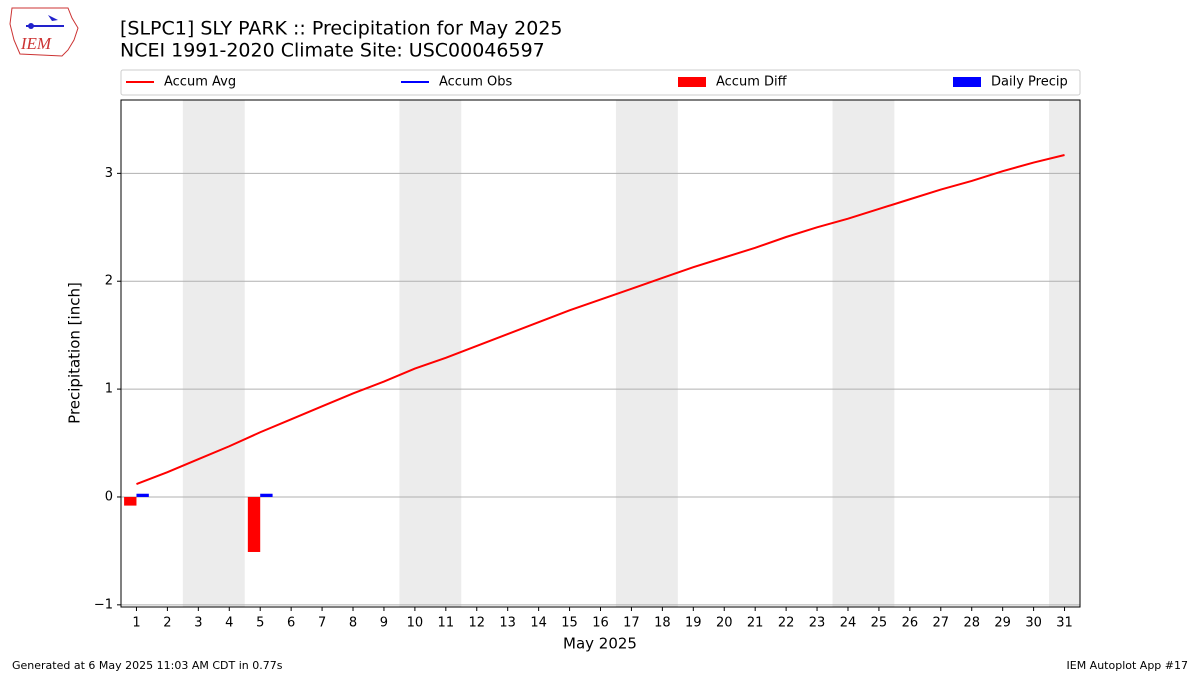 The width and height of the screenshot is (1200, 675). I want to click on x-tick-label: 8, so click(353, 623).